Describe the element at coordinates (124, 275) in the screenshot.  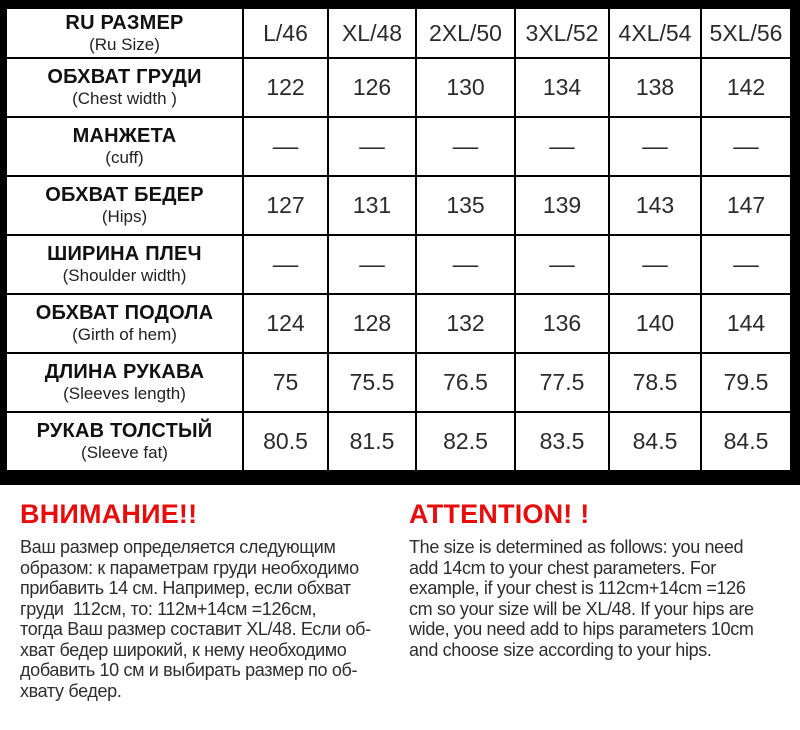
I see `row-label-en: (Shoulder width)` at that location.